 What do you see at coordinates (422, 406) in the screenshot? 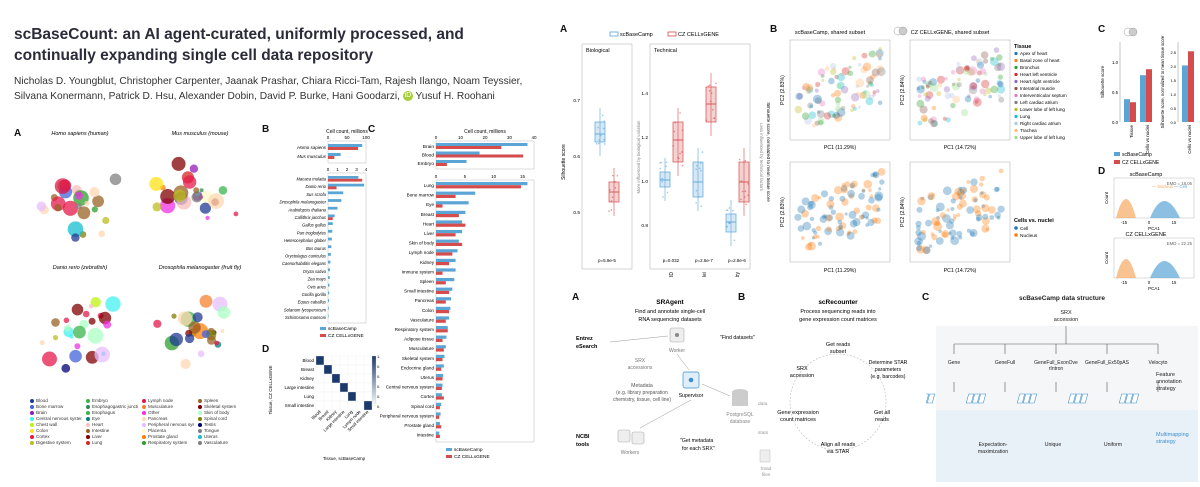
I see `tissue-label: Spinal cord` at bounding box center [422, 406].